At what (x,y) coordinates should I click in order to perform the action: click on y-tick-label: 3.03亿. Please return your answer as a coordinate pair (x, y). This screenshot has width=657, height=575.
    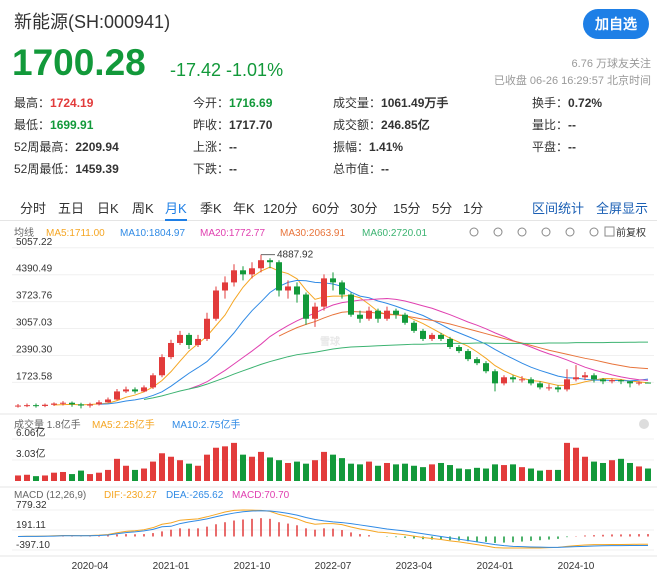
    Looking at the image, I should click on (30, 453).